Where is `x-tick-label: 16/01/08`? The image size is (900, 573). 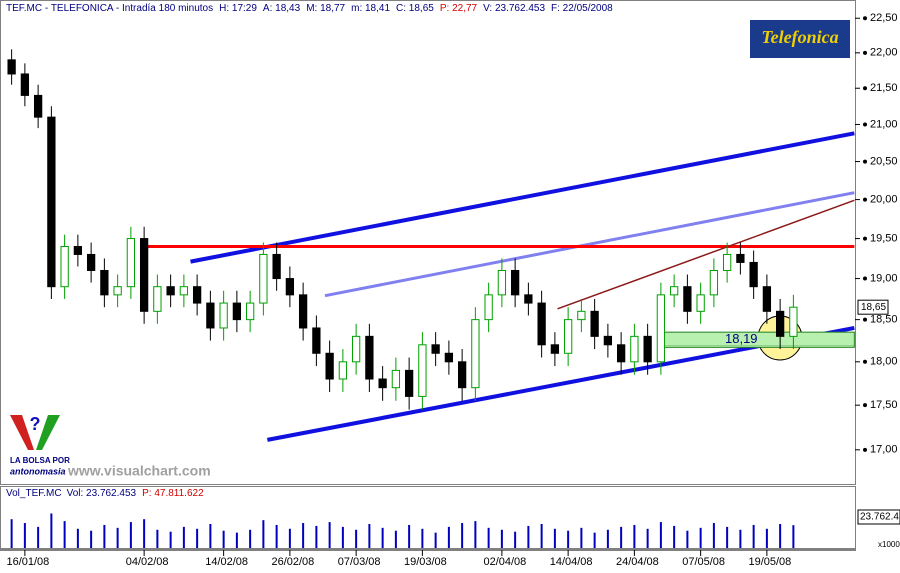 x-tick-label: 16/01/08 is located at coordinates (27, 562).